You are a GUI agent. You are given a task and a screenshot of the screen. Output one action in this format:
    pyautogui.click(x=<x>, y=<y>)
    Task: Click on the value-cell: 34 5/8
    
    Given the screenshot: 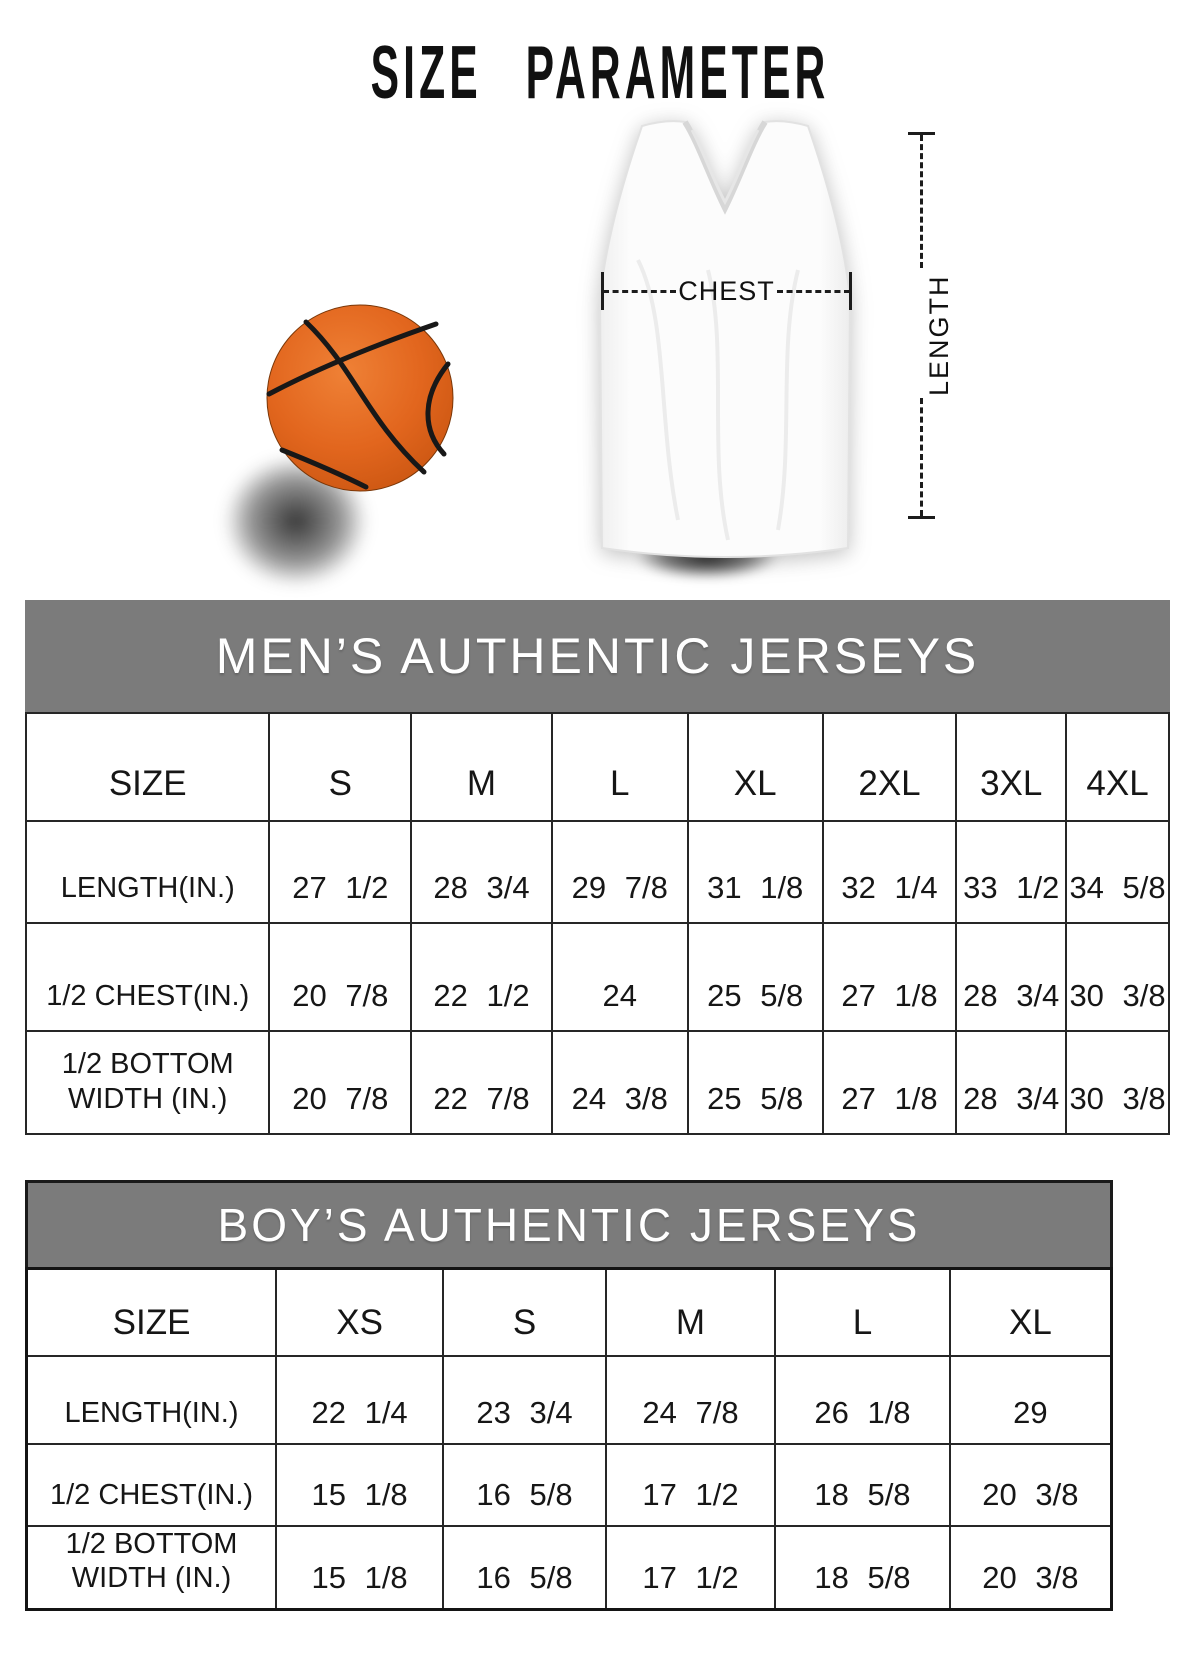 What is the action you would take?
    pyautogui.click(x=1117, y=872)
    